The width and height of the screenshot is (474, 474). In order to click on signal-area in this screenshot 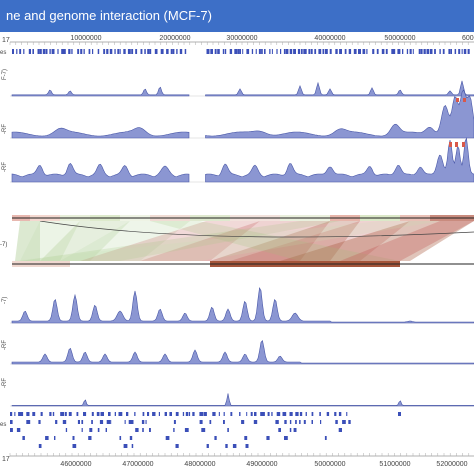, I will do `click(242, 400)`.